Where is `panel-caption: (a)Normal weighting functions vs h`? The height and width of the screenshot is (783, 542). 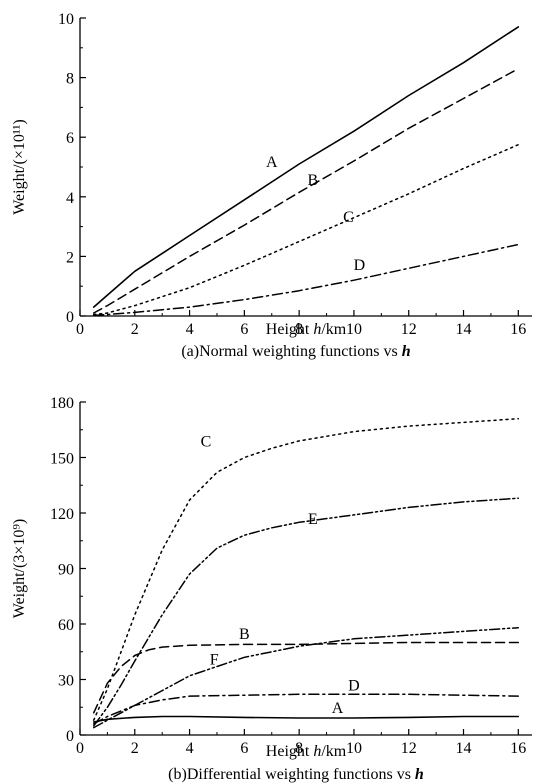
panel-caption: (a)Normal weighting functions vs h is located at coordinates (295, 351).